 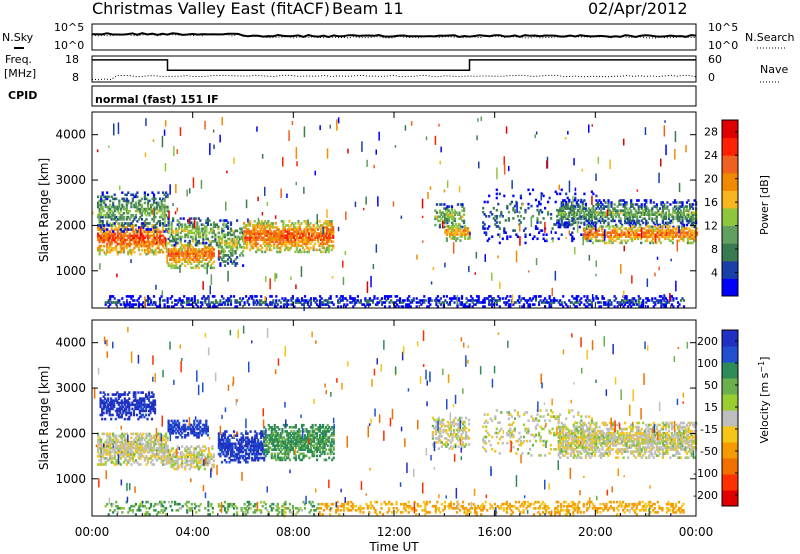 I want to click on cpid-label: CPID, so click(x=22, y=95).